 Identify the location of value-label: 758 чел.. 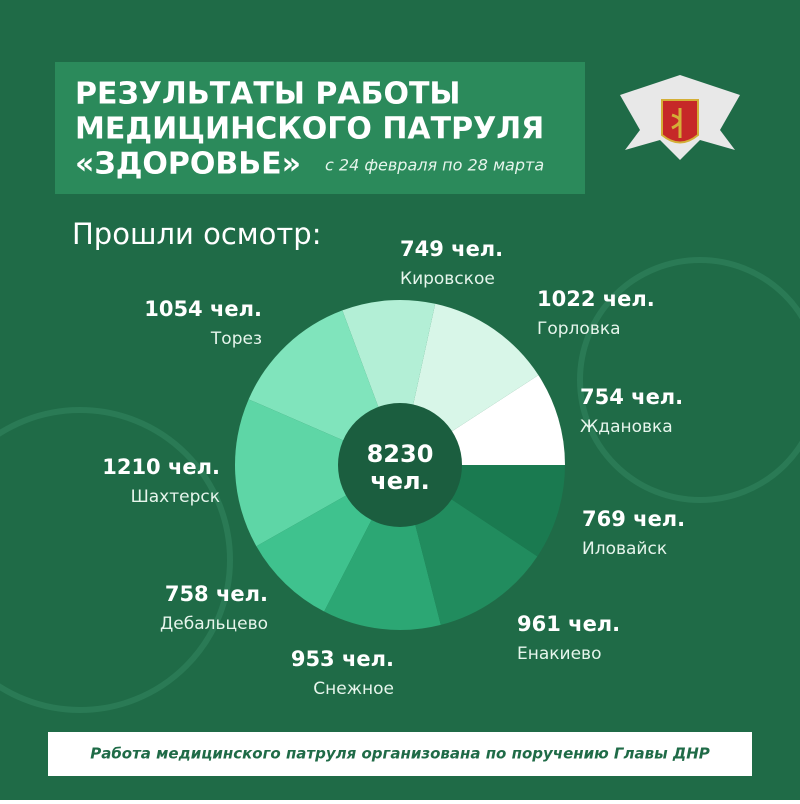
(216, 594).